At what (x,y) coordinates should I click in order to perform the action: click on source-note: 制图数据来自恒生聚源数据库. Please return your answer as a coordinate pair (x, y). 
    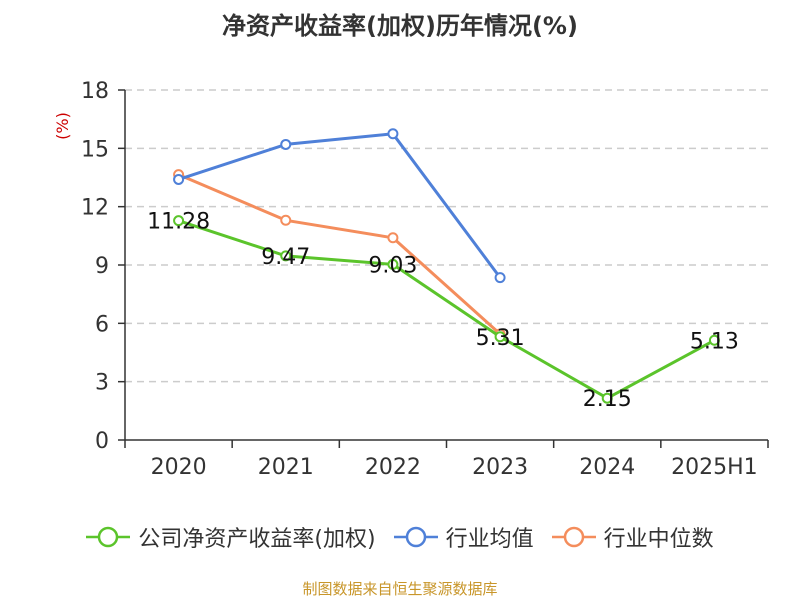
    Looking at the image, I should click on (400, 589).